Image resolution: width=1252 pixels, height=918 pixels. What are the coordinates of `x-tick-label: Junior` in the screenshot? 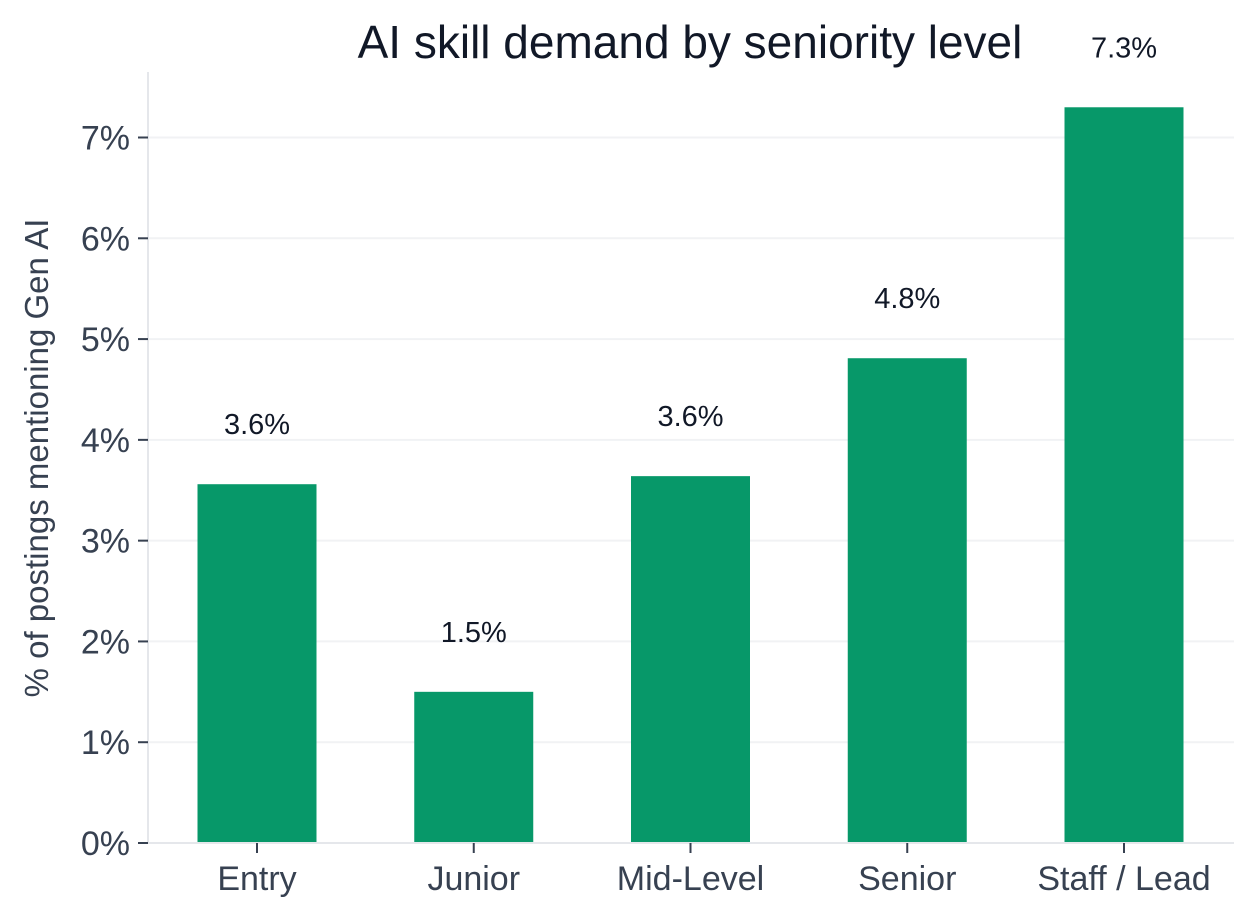 It's located at (473, 879).